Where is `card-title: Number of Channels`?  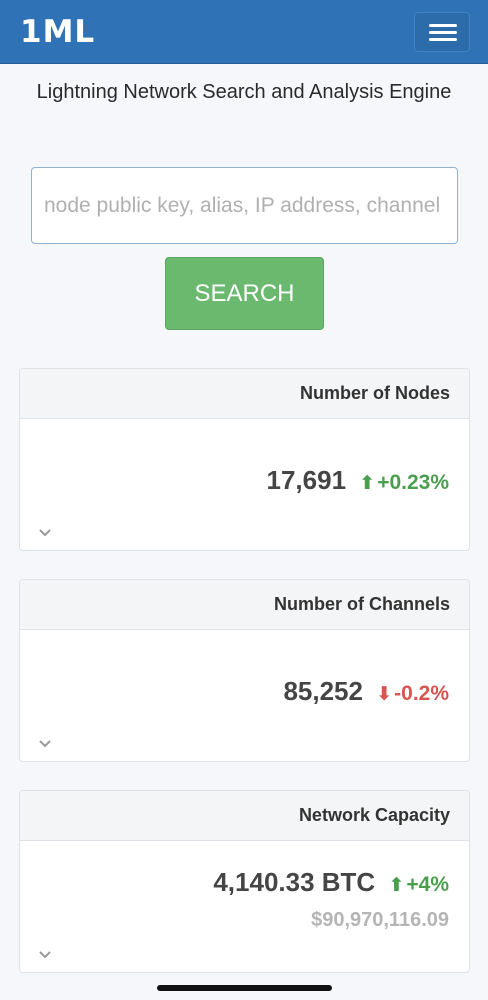 card-title: Number of Channels is located at coordinates (244, 605).